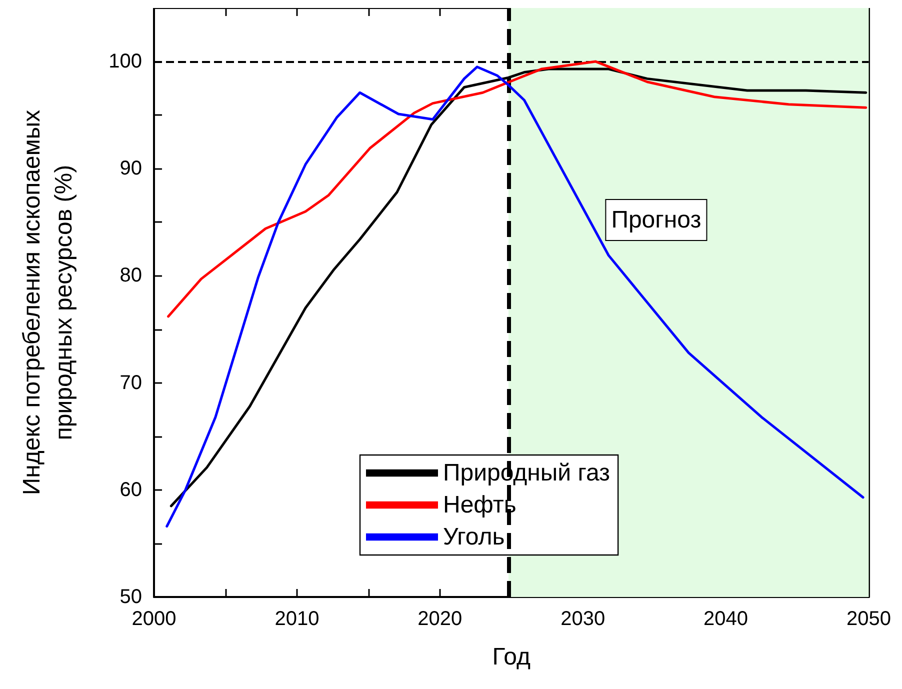 This screenshot has height=689, width=902. I want to click on y-tick-label: 80, so click(131, 275).